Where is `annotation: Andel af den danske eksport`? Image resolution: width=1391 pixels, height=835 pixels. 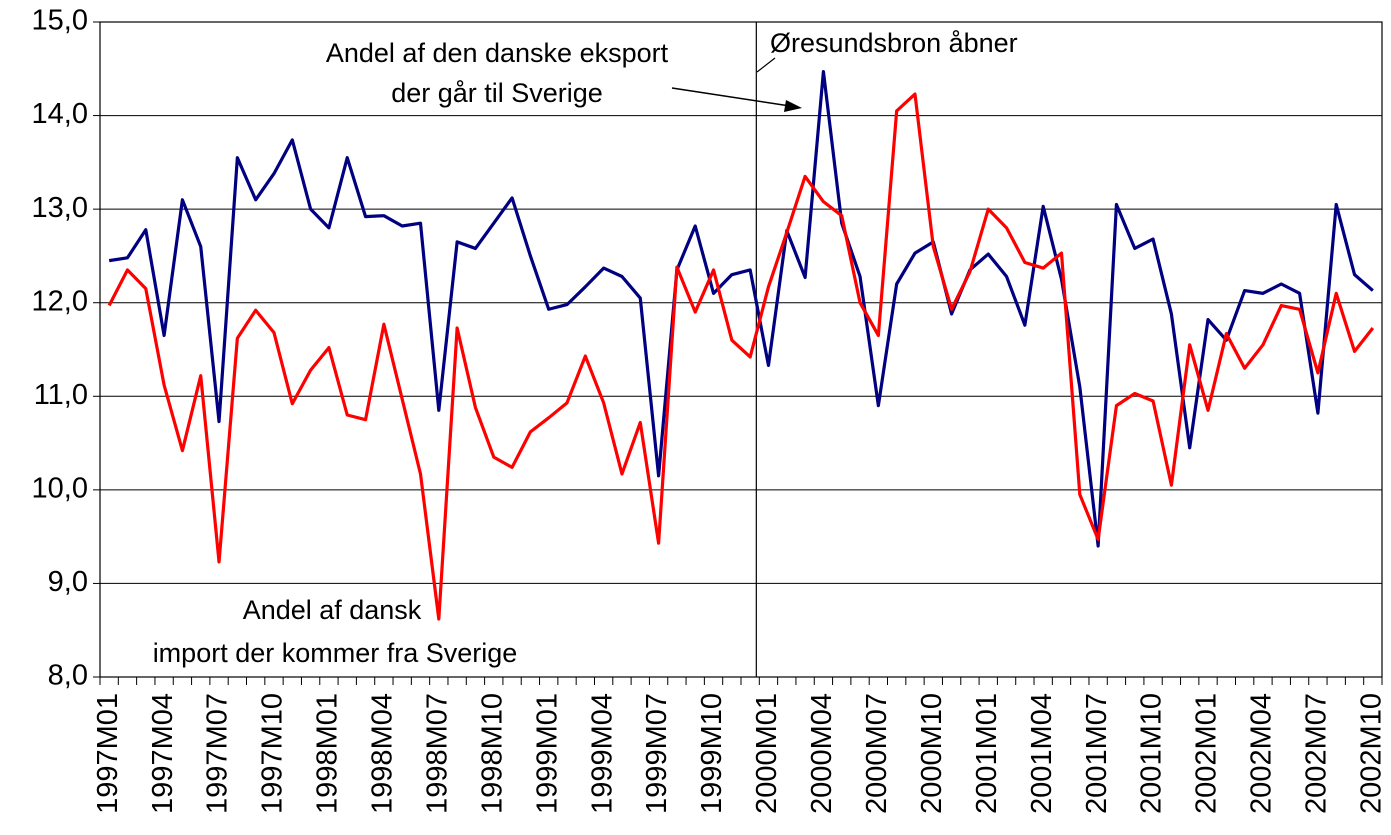
annotation: Andel af den danske eksport is located at coordinates (497, 53).